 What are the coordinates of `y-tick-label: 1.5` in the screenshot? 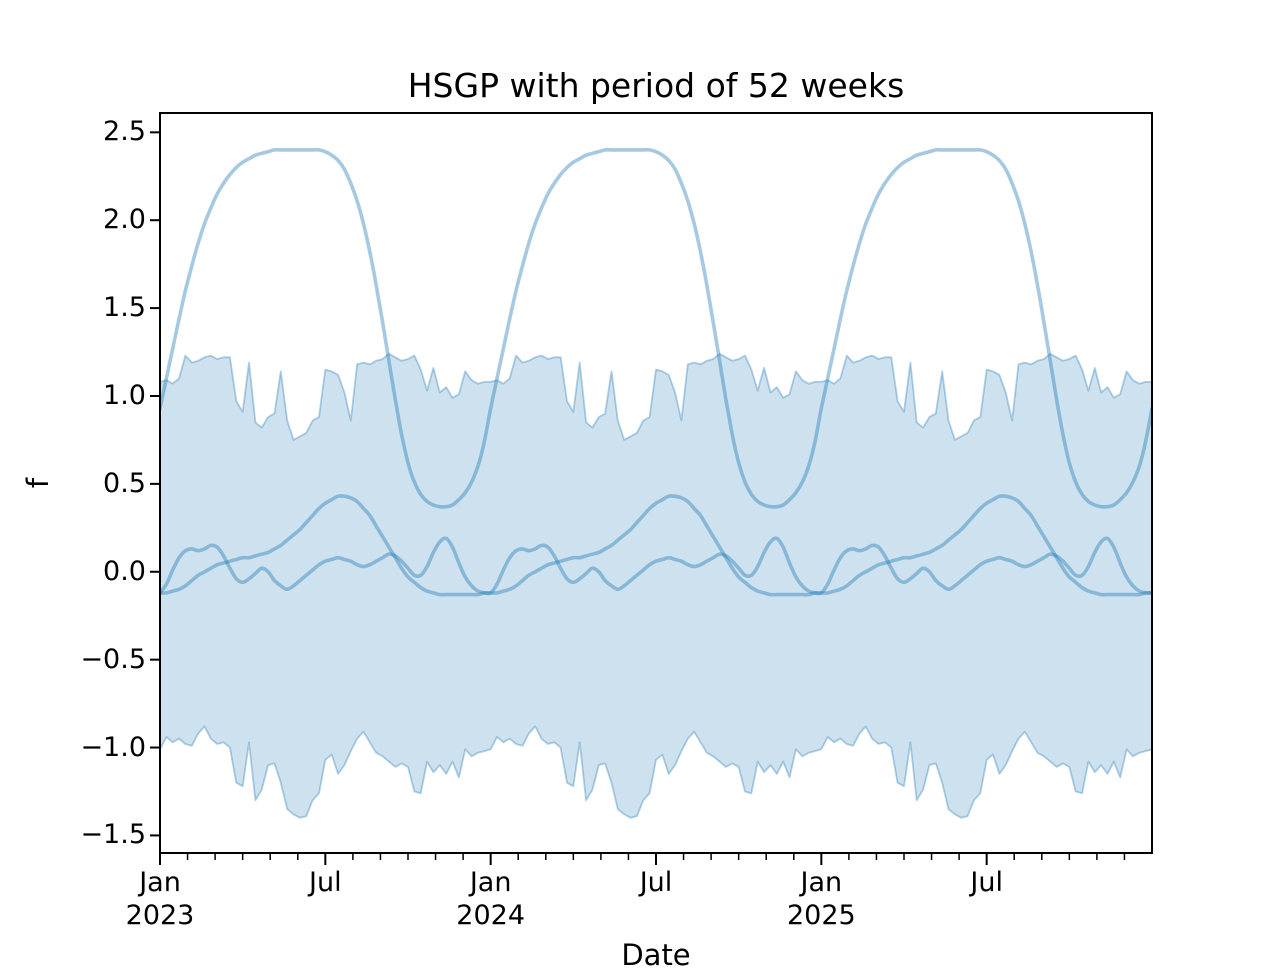 It's located at (124, 308).